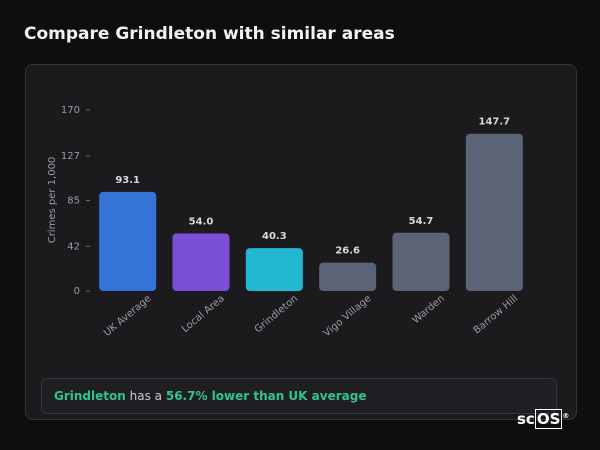 The width and height of the screenshot is (600, 450). I want to click on summary-text: has a, so click(146, 396).